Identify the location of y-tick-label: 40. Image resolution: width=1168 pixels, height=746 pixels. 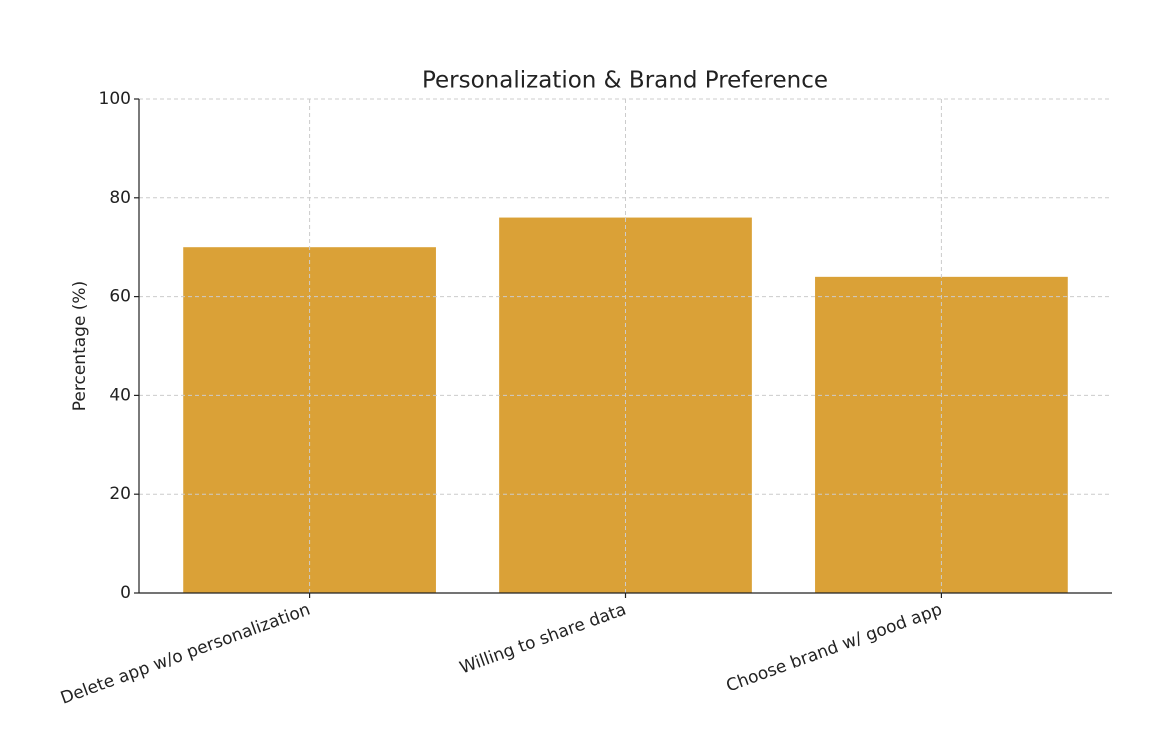
(120, 395).